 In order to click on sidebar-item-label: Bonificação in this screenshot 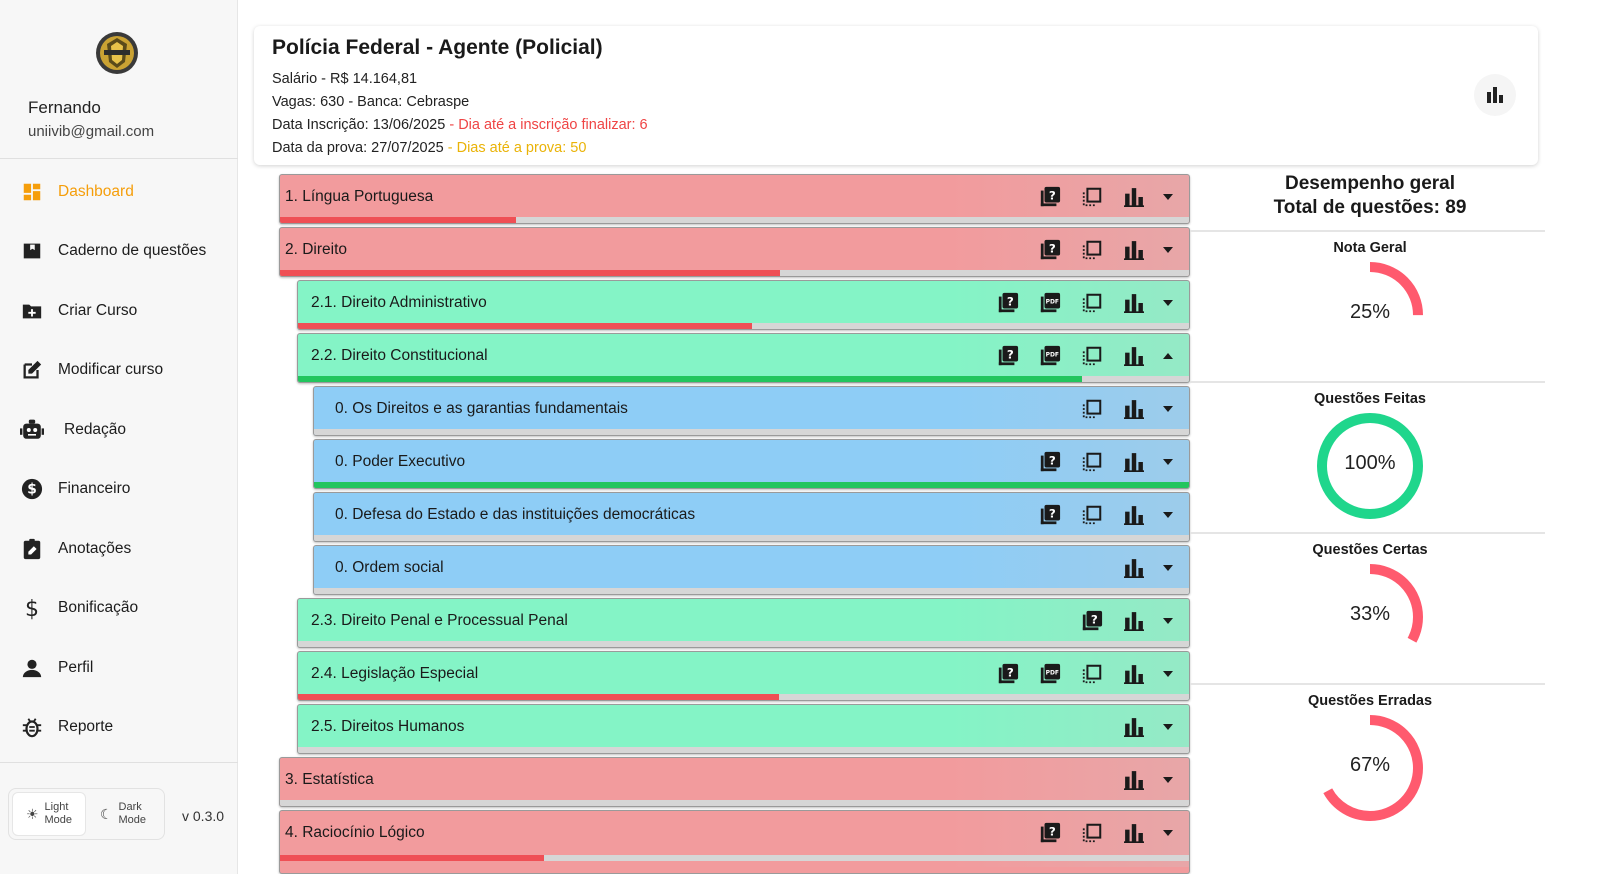, I will do `click(98, 608)`.